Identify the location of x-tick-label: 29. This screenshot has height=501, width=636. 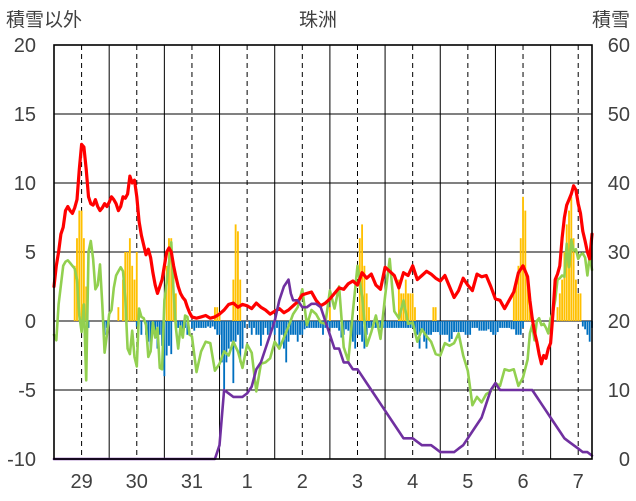
(81, 482).